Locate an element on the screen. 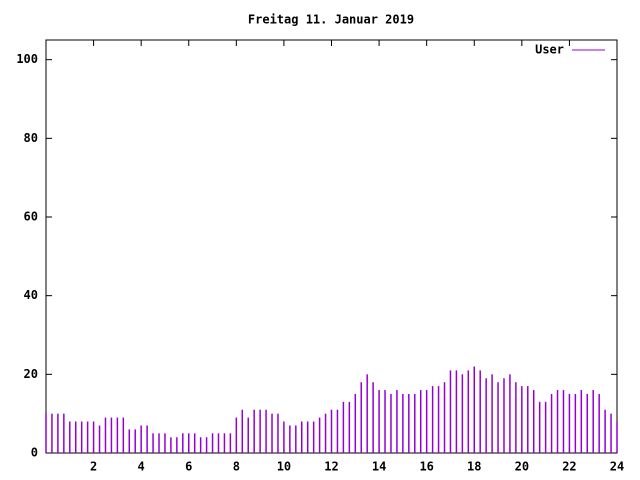 The width and height of the screenshot is (640, 480). x-tick-label: 20 is located at coordinates (522, 467).